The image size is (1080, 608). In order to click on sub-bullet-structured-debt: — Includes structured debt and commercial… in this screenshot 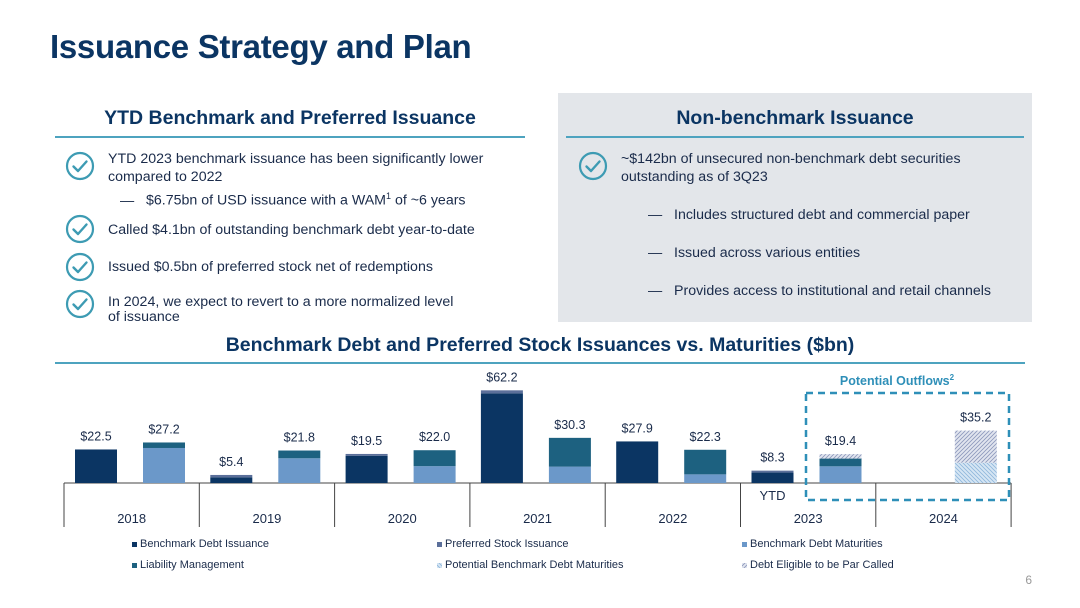, I will do `click(809, 215)`.